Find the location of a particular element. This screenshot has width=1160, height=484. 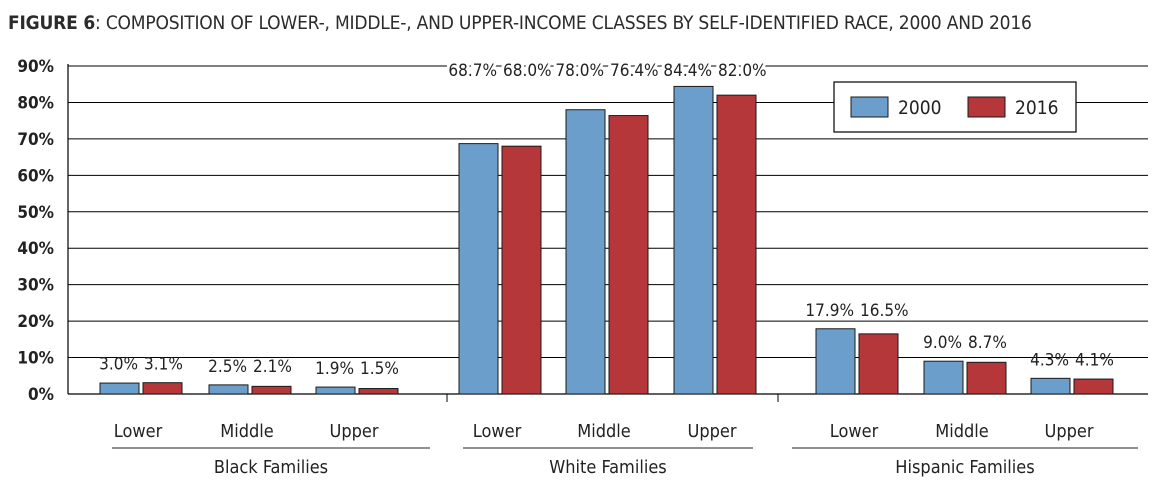

data-label: 1.5% is located at coordinates (379, 369).